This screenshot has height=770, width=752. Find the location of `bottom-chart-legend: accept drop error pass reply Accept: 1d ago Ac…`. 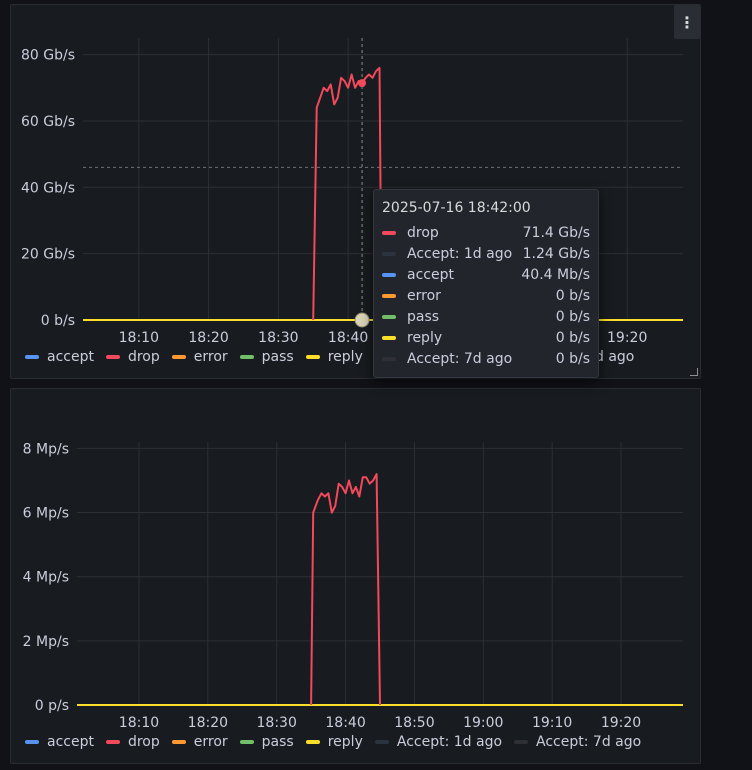

bottom-chart-legend: accept drop error pass reply Accept: 1d ago Ac… is located at coordinates (339, 742).